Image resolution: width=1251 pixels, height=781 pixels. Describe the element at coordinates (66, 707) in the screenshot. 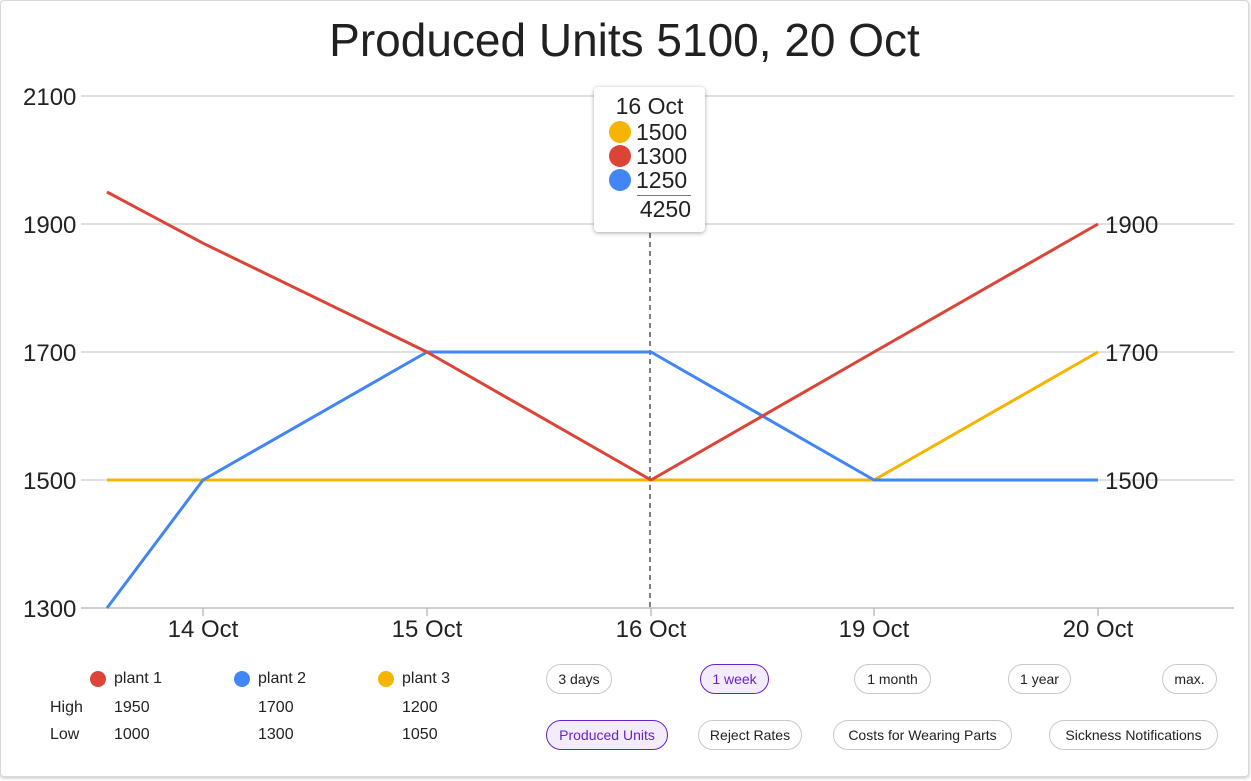

I see `high-label: High` at that location.